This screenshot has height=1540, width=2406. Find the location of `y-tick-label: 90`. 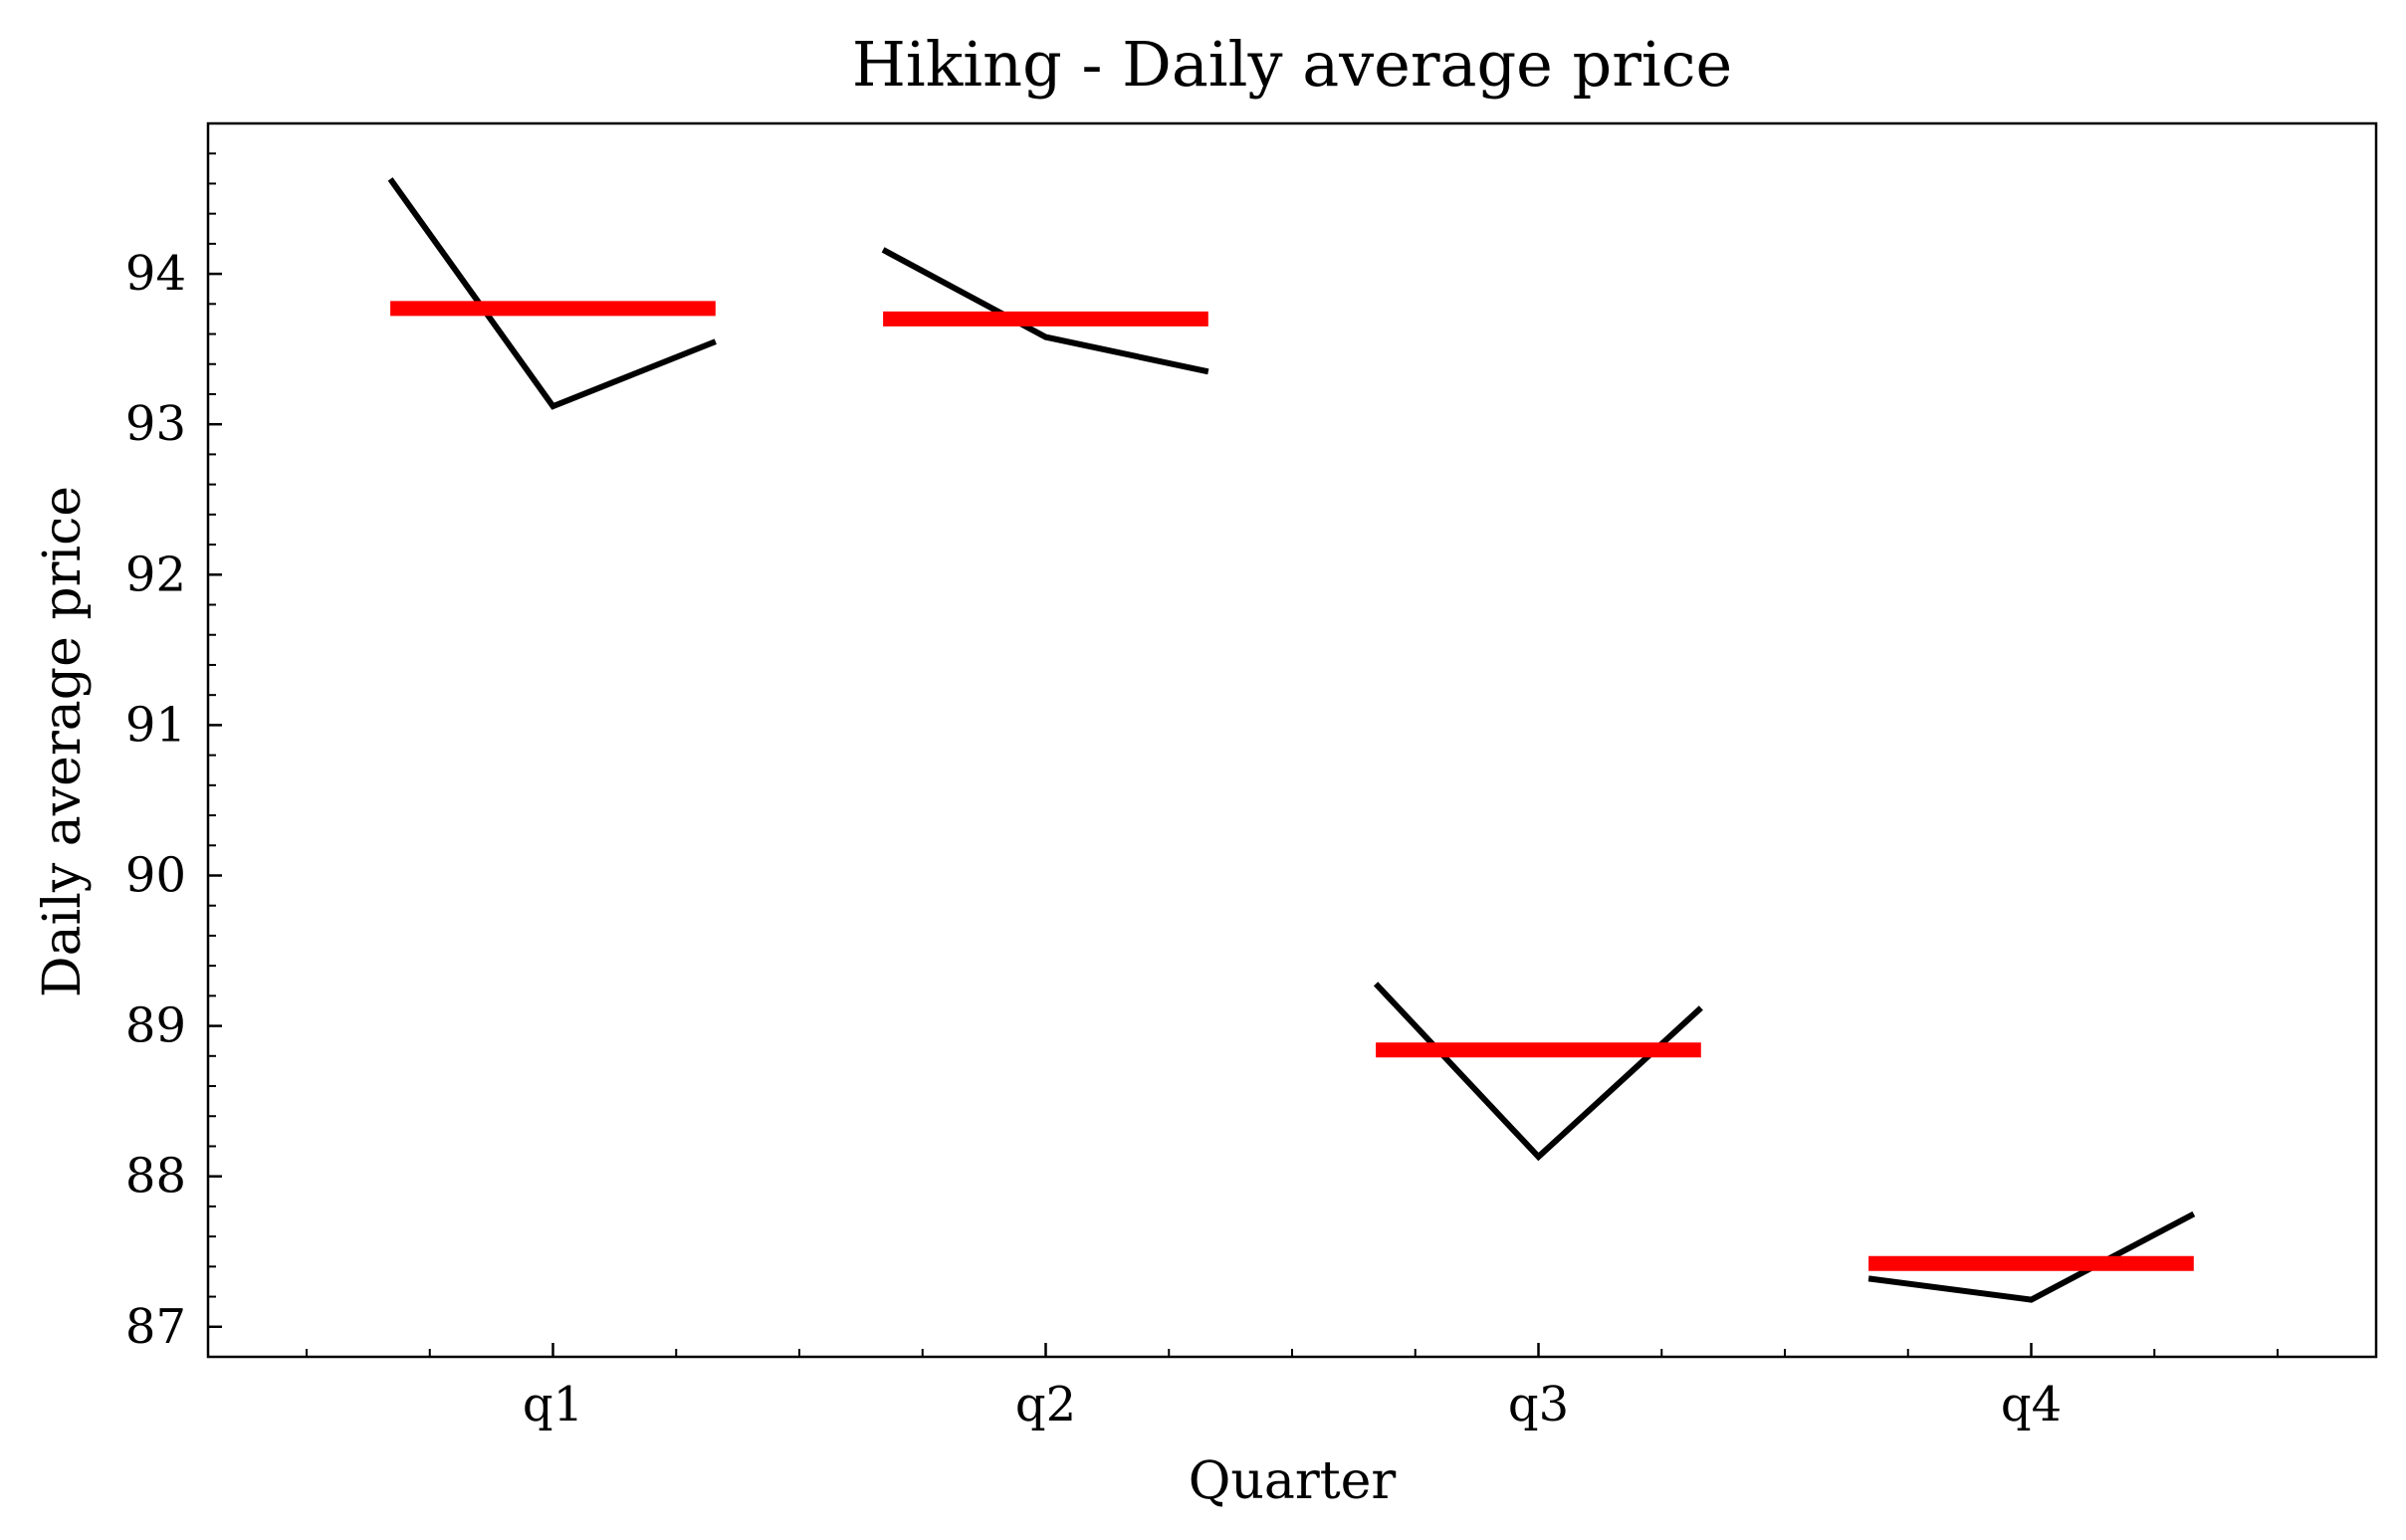

y-tick-label: 90 is located at coordinates (155, 875).